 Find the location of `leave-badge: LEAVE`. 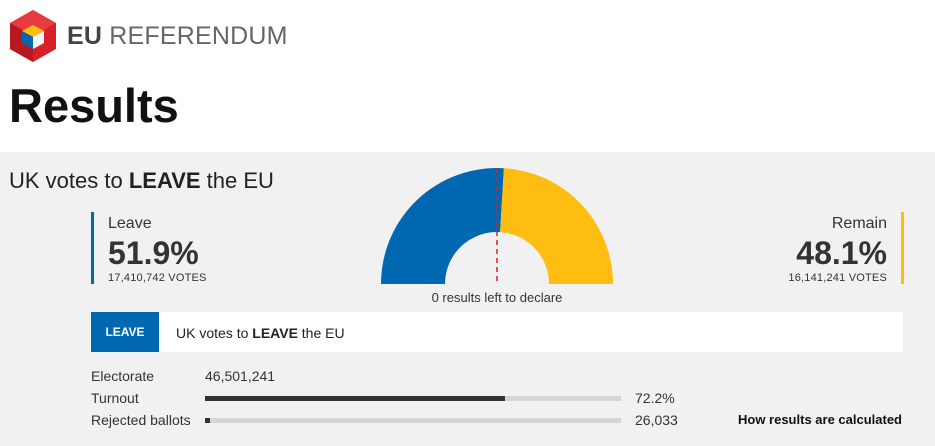

leave-badge: LEAVE is located at coordinates (125, 332).